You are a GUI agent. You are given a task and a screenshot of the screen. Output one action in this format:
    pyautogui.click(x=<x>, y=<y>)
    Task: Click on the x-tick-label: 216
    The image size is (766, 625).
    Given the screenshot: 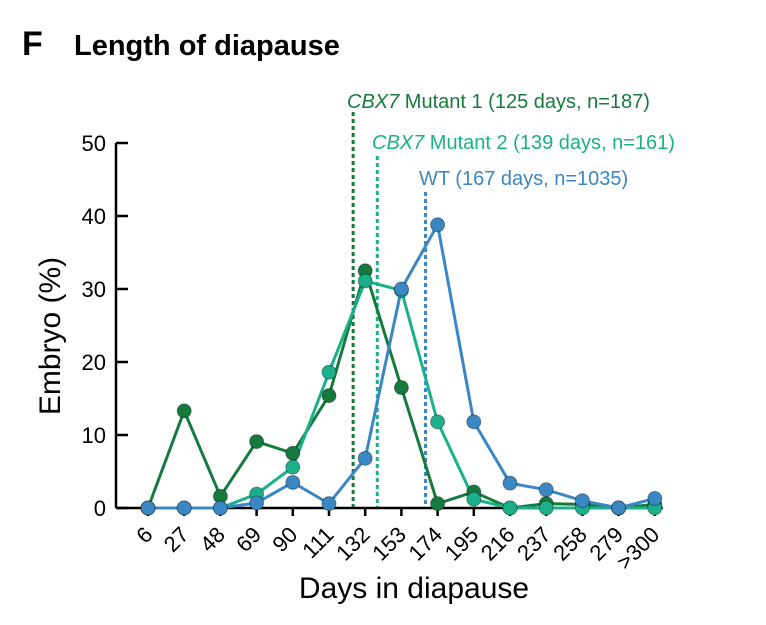 What is the action you would take?
    pyautogui.click(x=498, y=544)
    